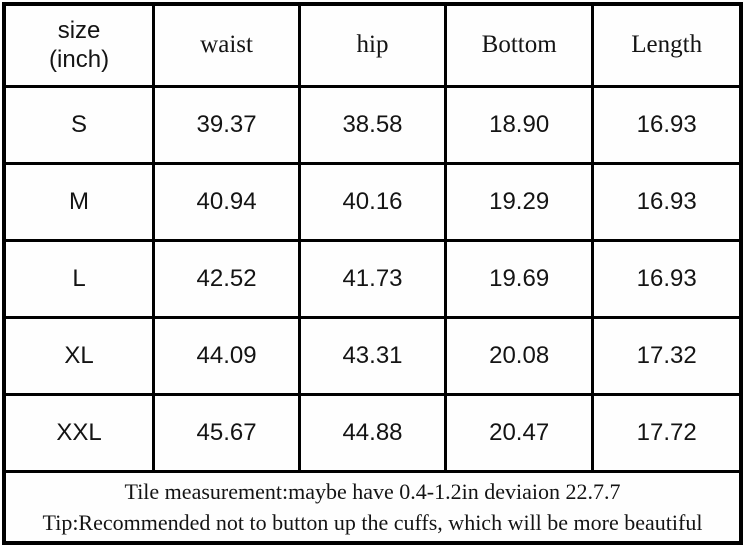 This screenshot has height=548, width=747. I want to click on cell-s-hip: 38.58, so click(372, 124).